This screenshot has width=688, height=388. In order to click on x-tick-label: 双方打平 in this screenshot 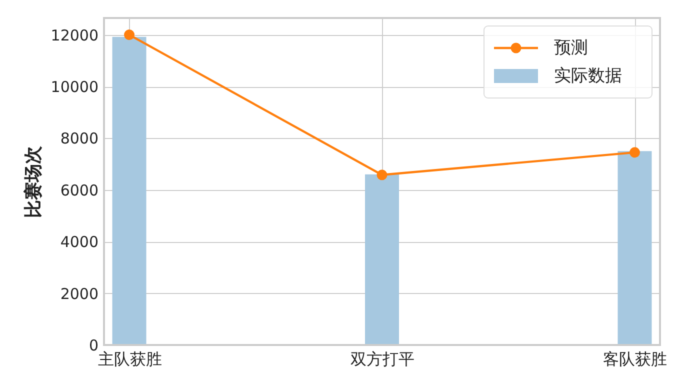, I will do `click(382, 359)`.